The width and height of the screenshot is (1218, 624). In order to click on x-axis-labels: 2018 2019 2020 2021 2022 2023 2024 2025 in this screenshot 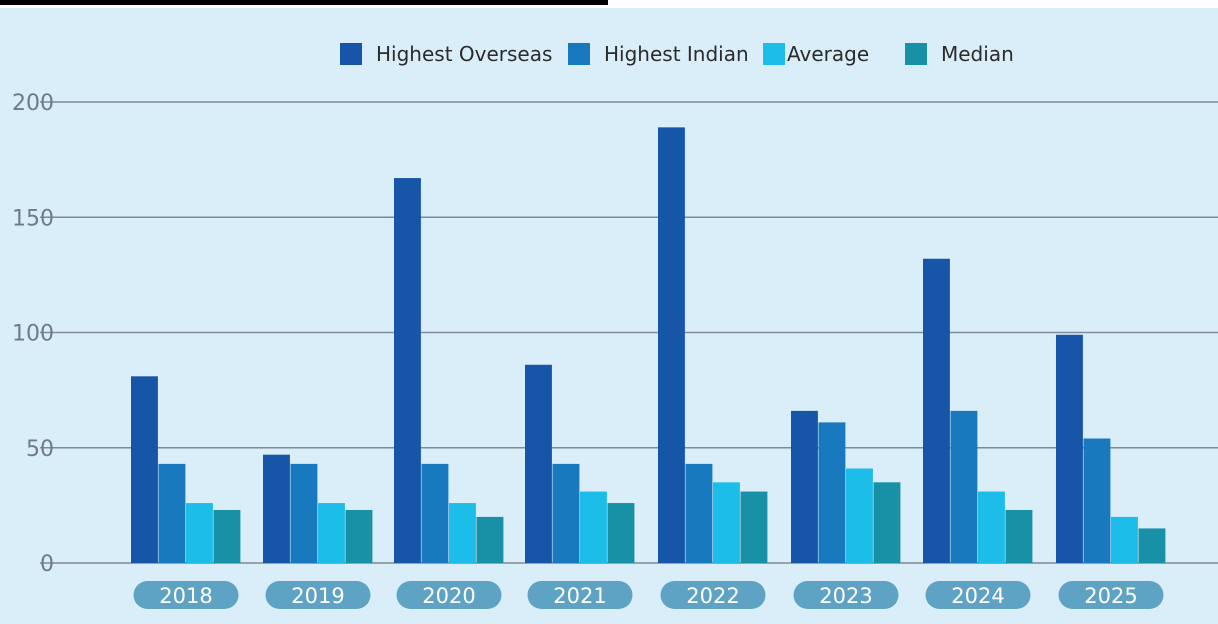, I will do `click(648, 595)`.